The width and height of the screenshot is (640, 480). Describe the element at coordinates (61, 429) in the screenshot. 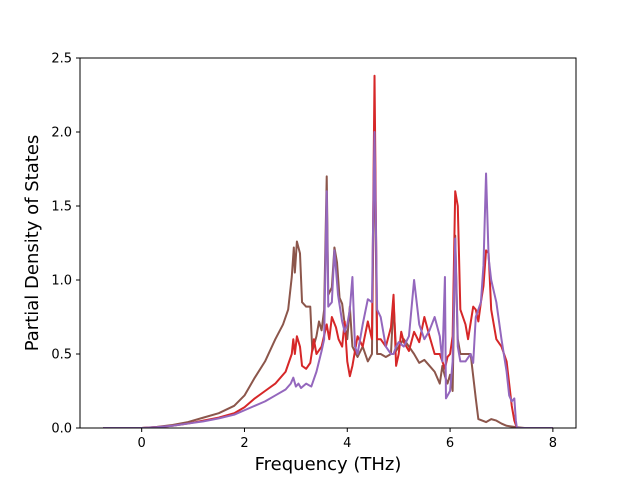

I see `y-tick-label: 0.0` at that location.